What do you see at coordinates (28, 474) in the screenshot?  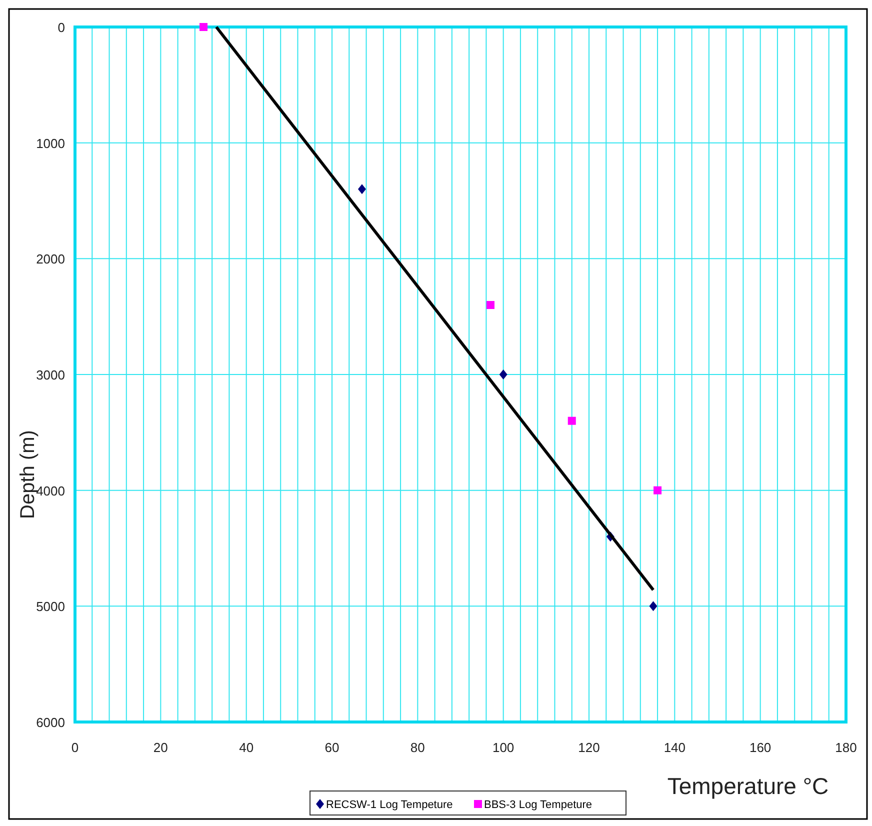 I see `y-axis-title: Depth (m)` at bounding box center [28, 474].